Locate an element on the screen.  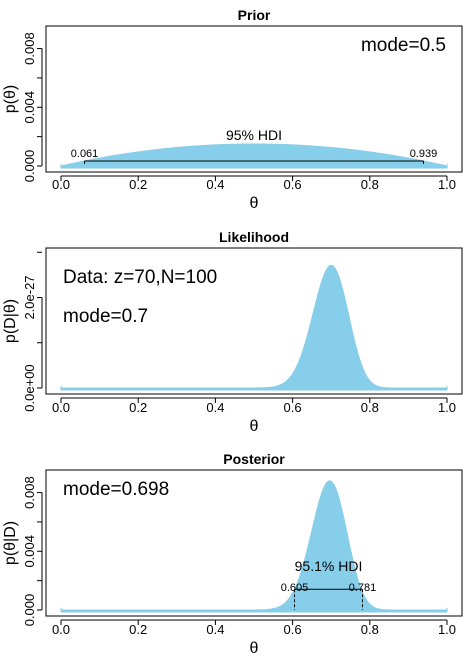
panel-title: Prior is located at coordinates (254, 15).